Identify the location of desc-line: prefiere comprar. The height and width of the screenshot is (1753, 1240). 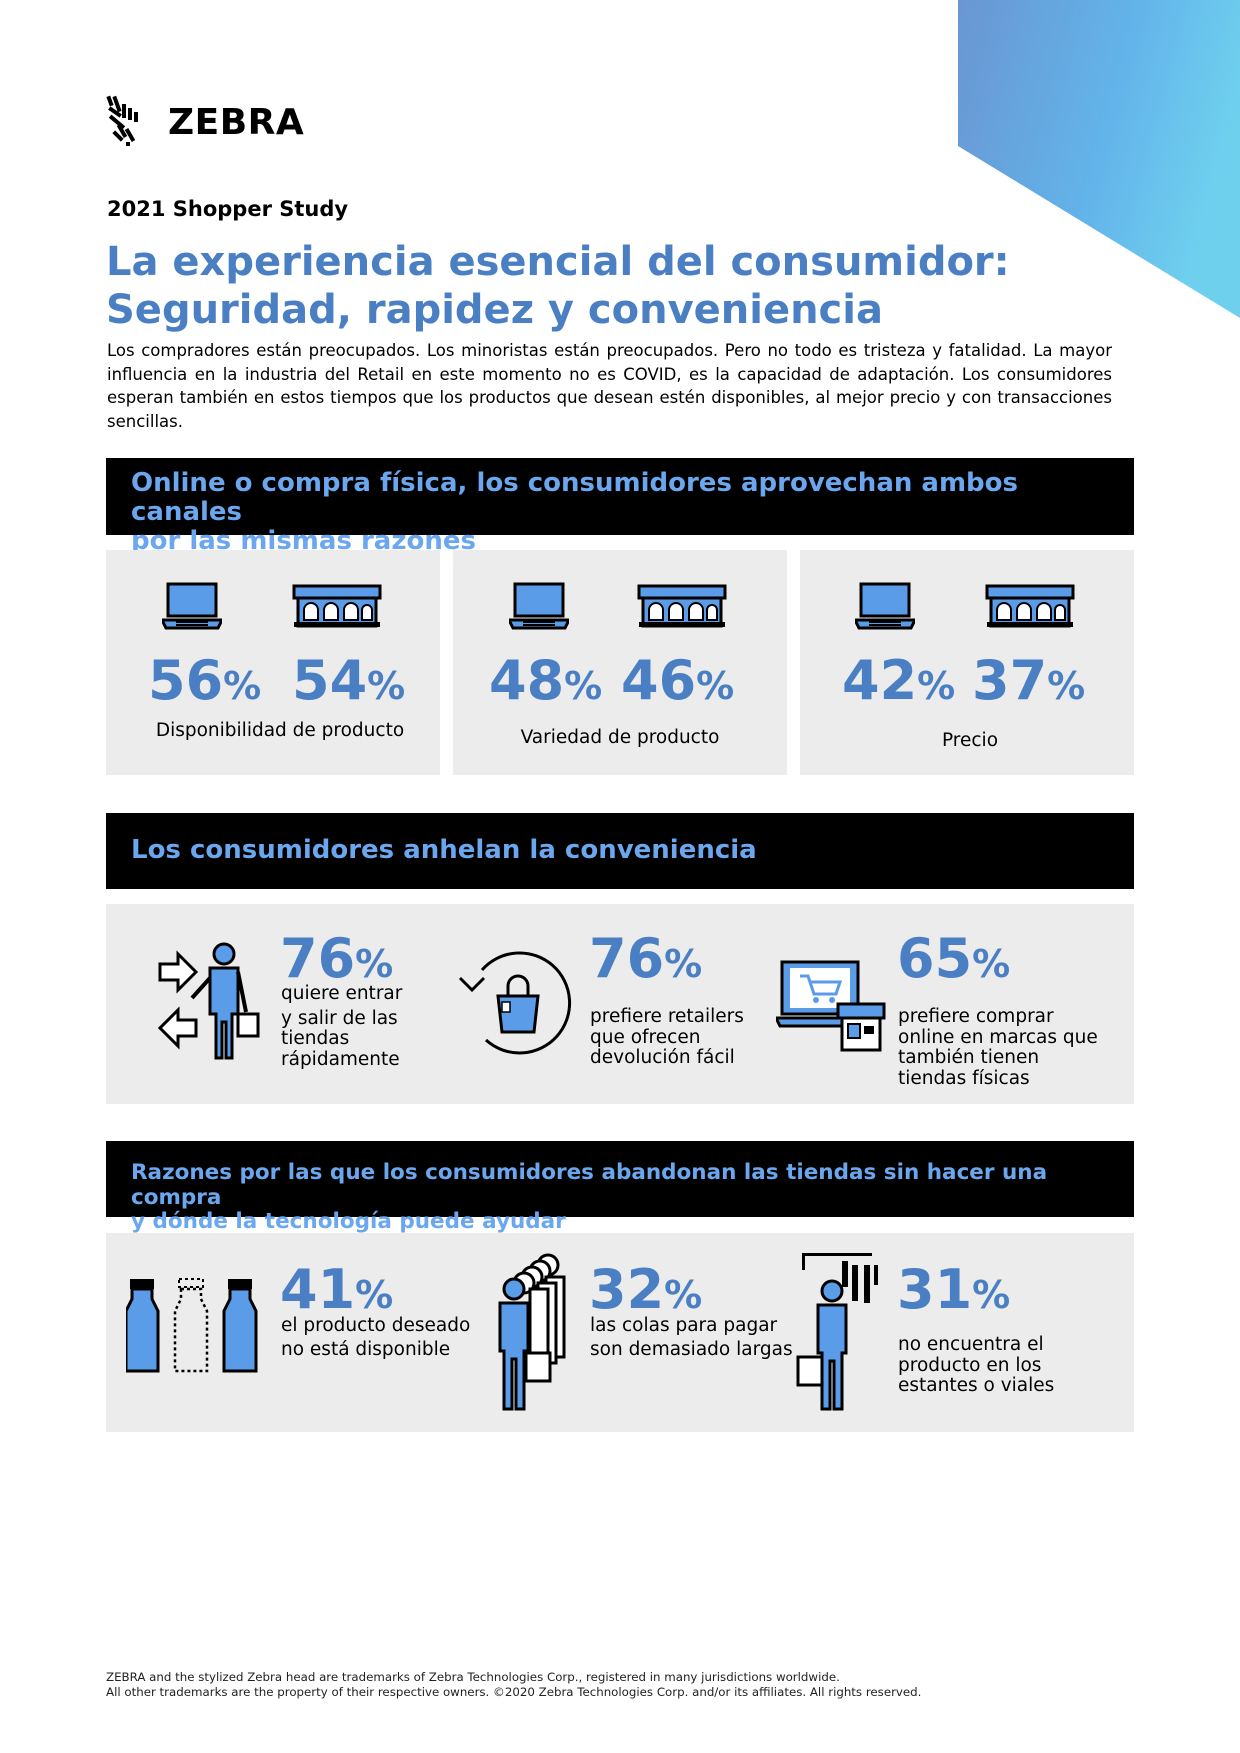
(976, 1016).